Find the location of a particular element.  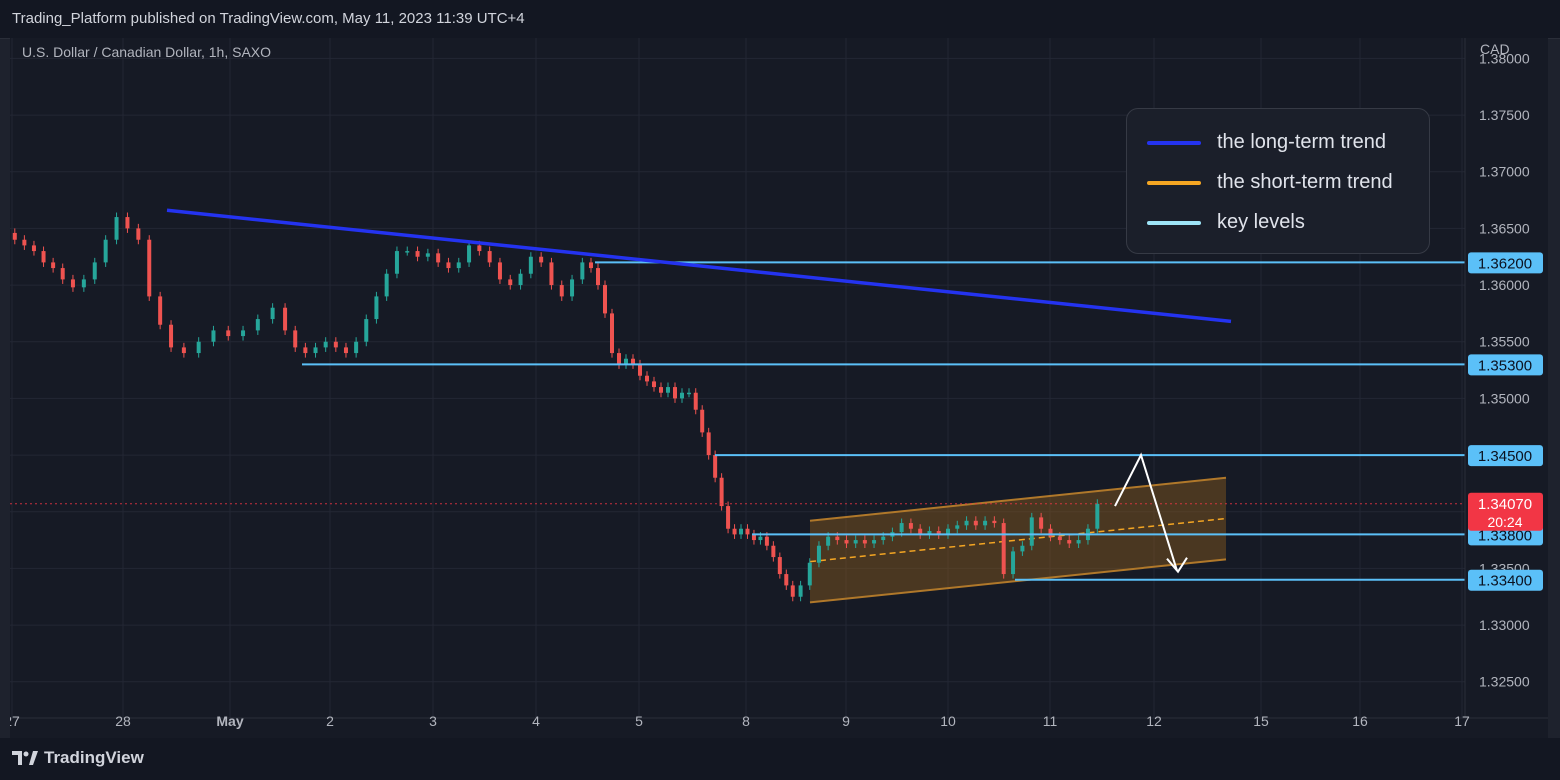

current-price-text: 1.34070 is located at coordinates (1505, 504).